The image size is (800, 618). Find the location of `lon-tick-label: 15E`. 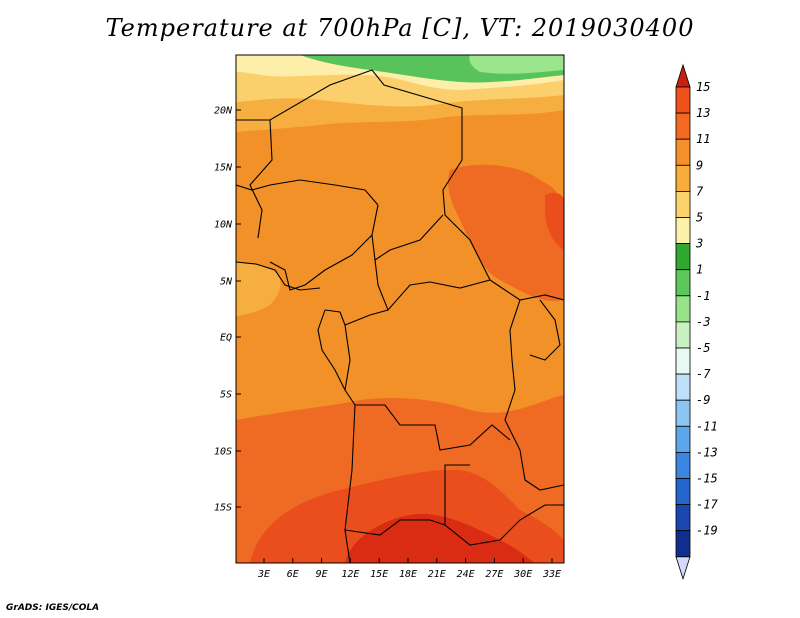

lon-tick-label: 15E is located at coordinates (379, 574).